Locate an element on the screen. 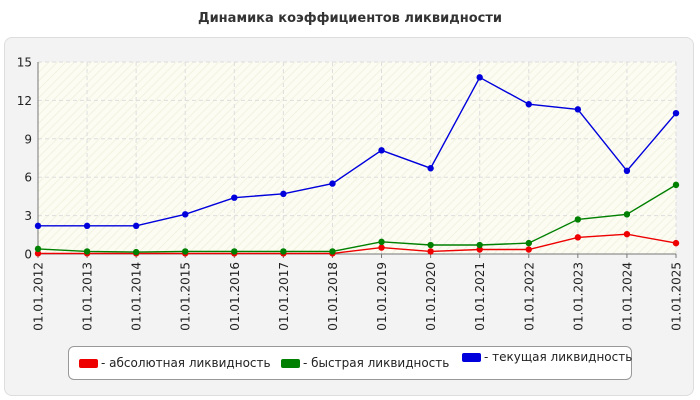  y-tick-label: 12 is located at coordinates (24, 101).